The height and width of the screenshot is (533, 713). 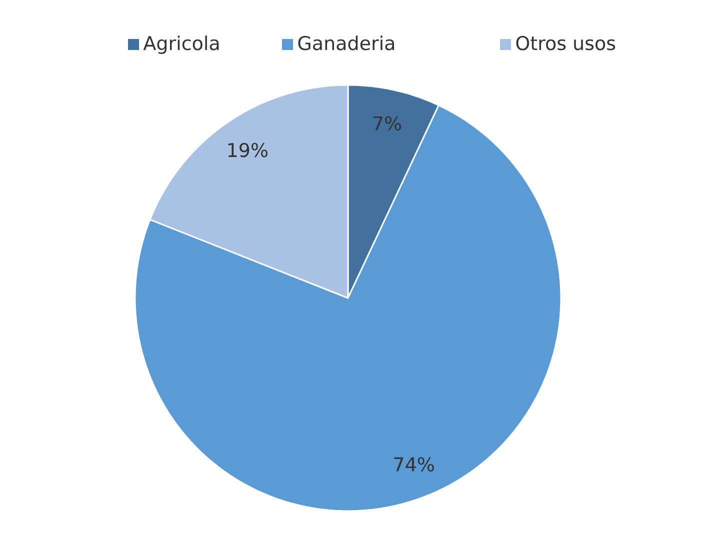 What do you see at coordinates (388, 123) in the screenshot?
I see `data-label: 7%` at bounding box center [388, 123].